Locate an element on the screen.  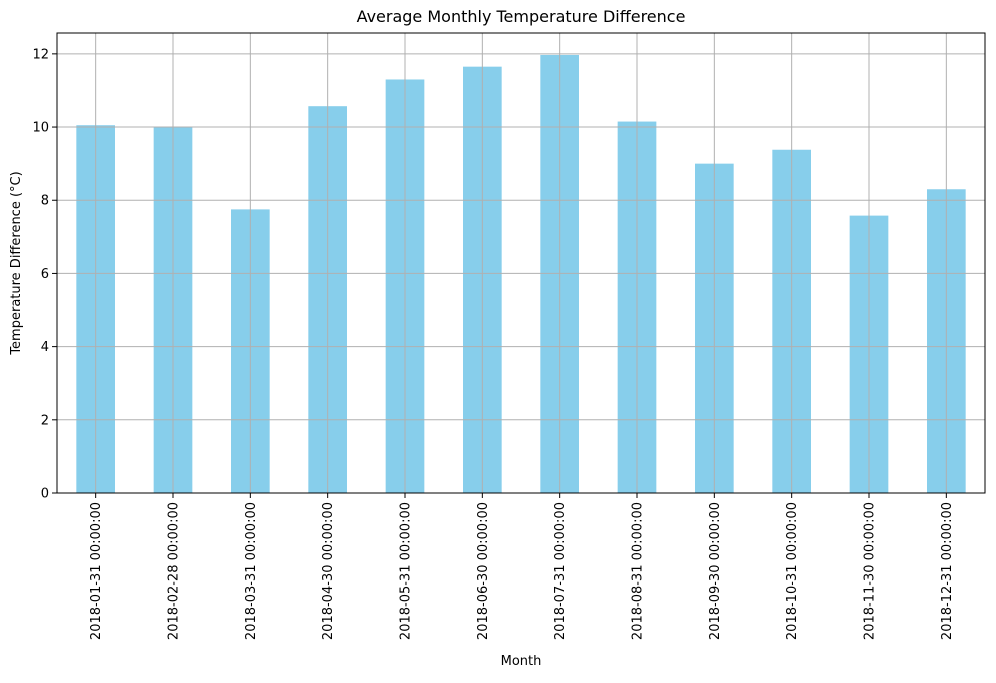
y-tick-label: 10 is located at coordinates (40, 128).